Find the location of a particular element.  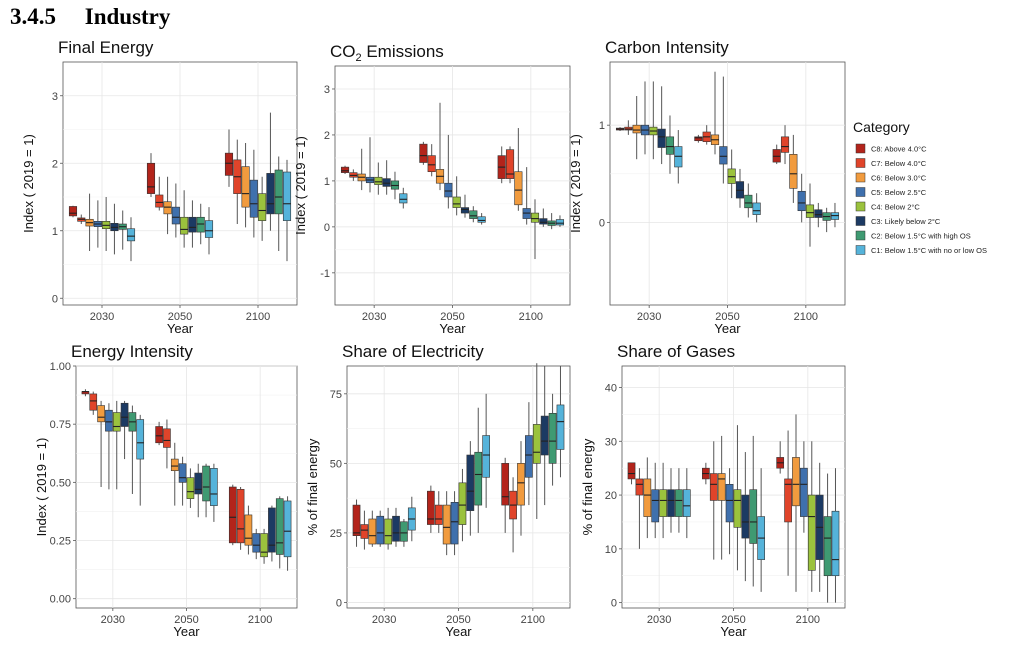

x-tick-label: 2030 is located at coordinates (113, 620).